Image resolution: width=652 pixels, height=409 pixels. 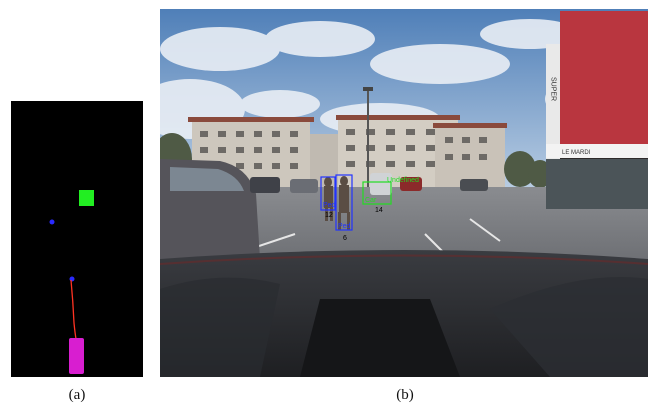 I want to click on dash-vent, so click(x=380, y=338).